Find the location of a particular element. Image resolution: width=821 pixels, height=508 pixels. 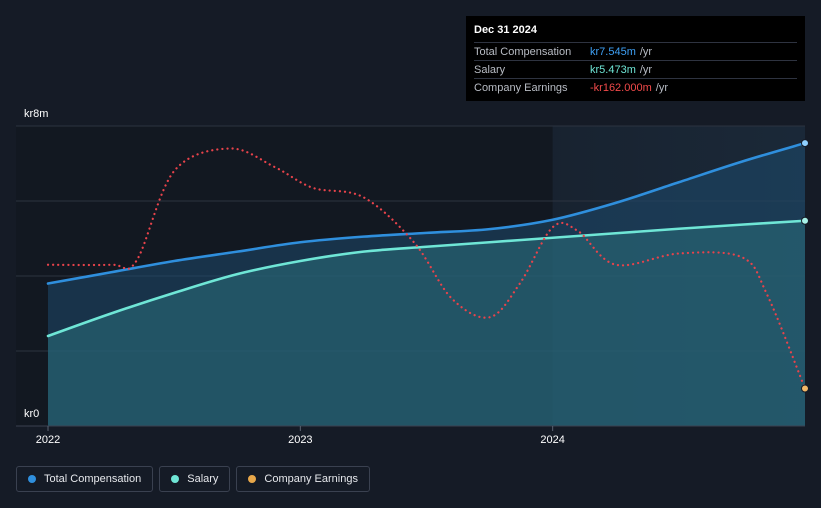

y-axis-top-label: kr8m is located at coordinates (36, 114).